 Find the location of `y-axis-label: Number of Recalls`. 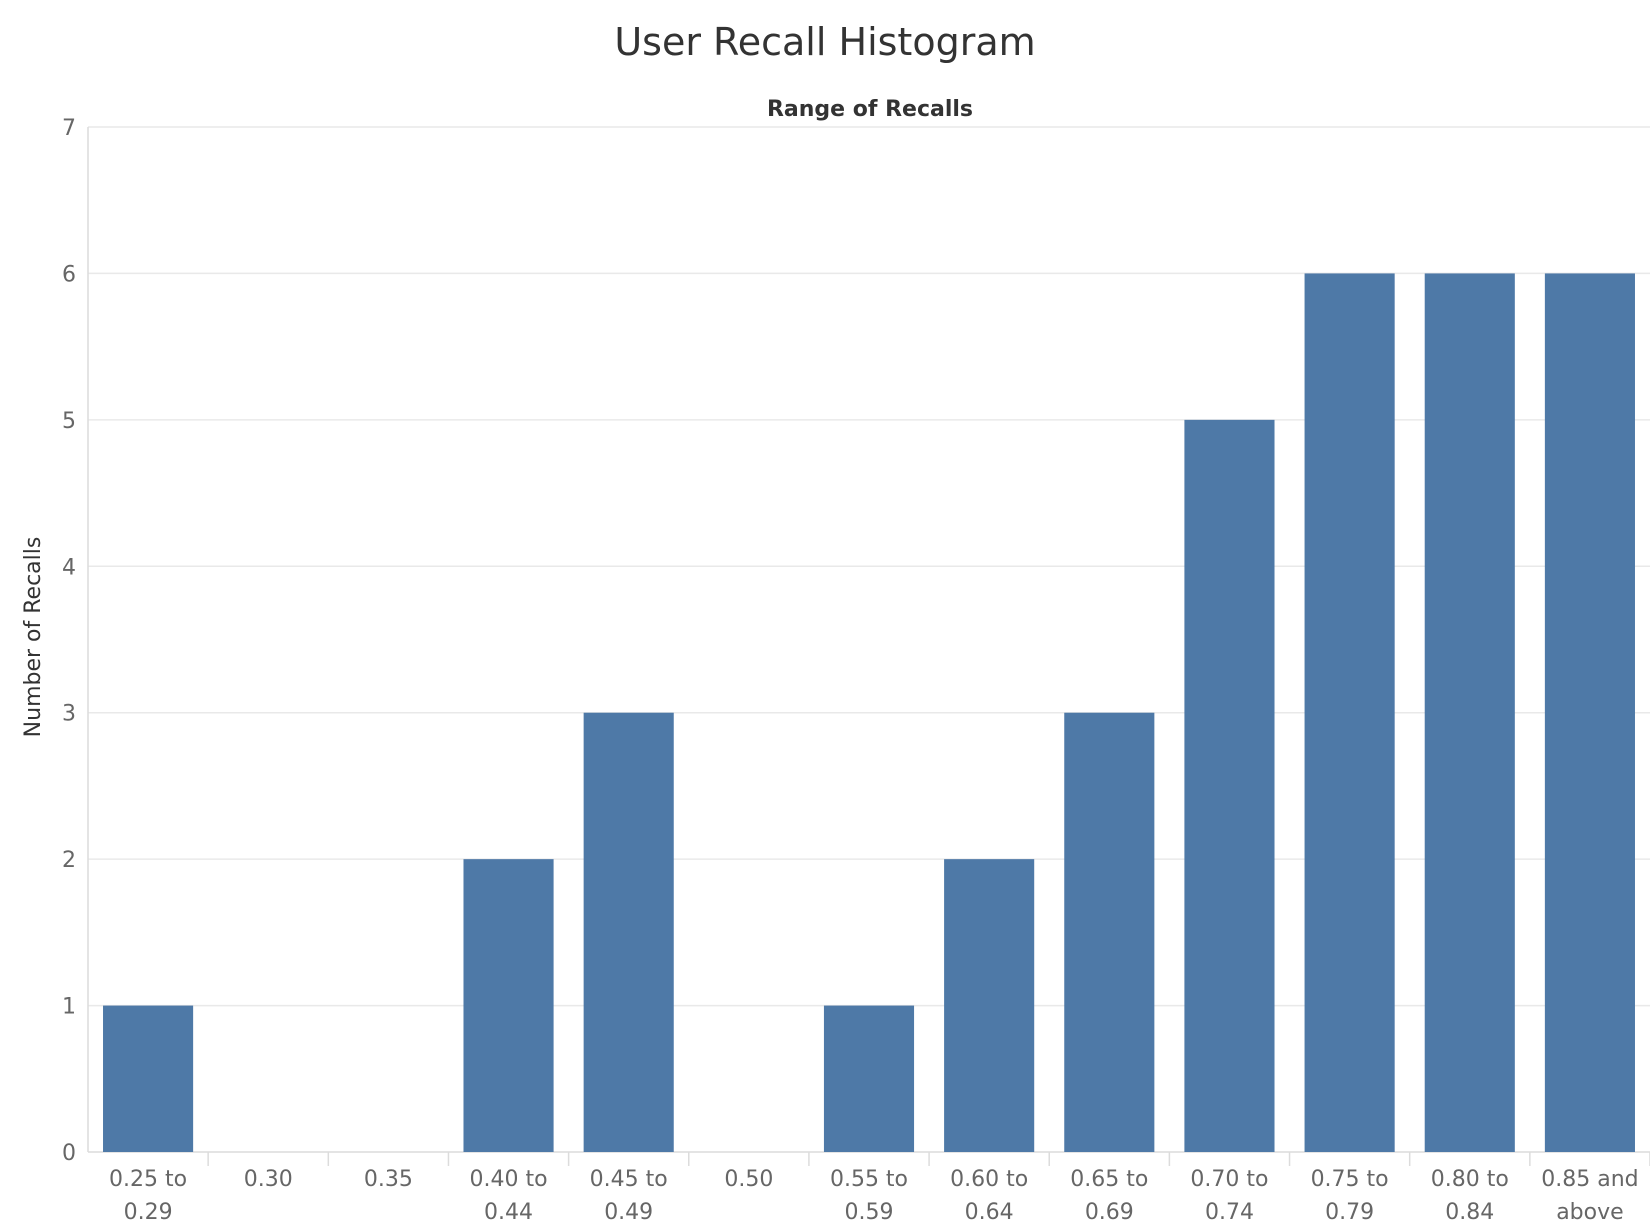

y-axis-label: Number of Recalls is located at coordinates (33, 637).